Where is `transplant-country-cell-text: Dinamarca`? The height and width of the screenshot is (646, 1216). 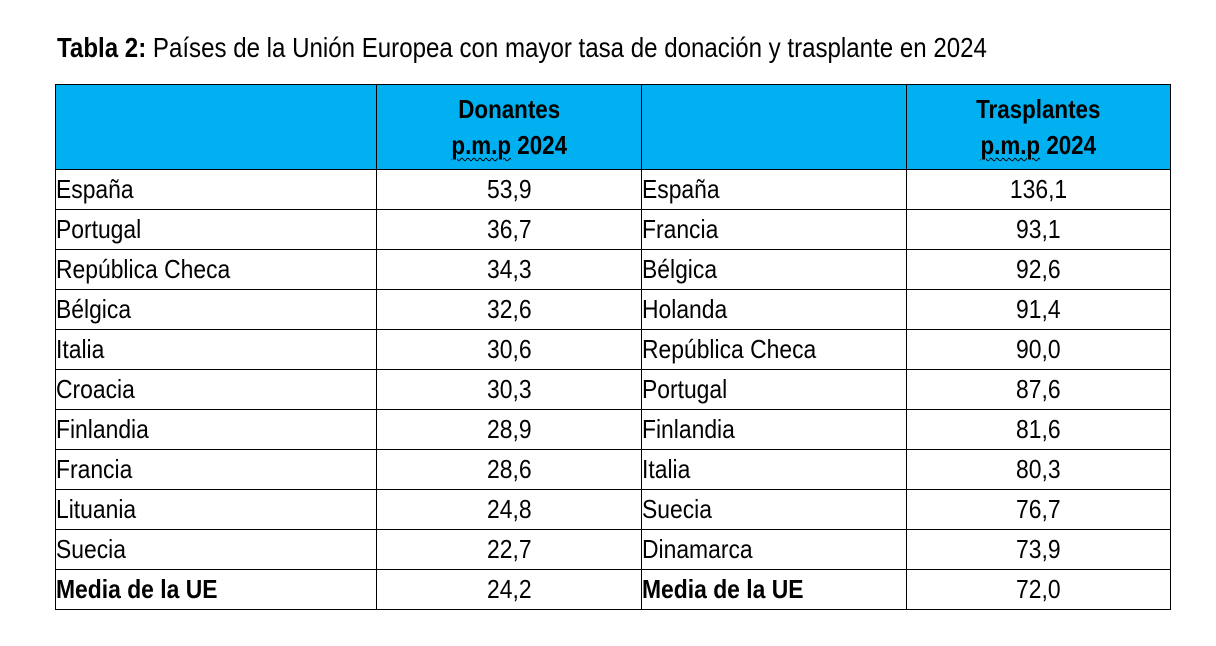
transplant-country-cell-text: Dinamarca is located at coordinates (697, 549).